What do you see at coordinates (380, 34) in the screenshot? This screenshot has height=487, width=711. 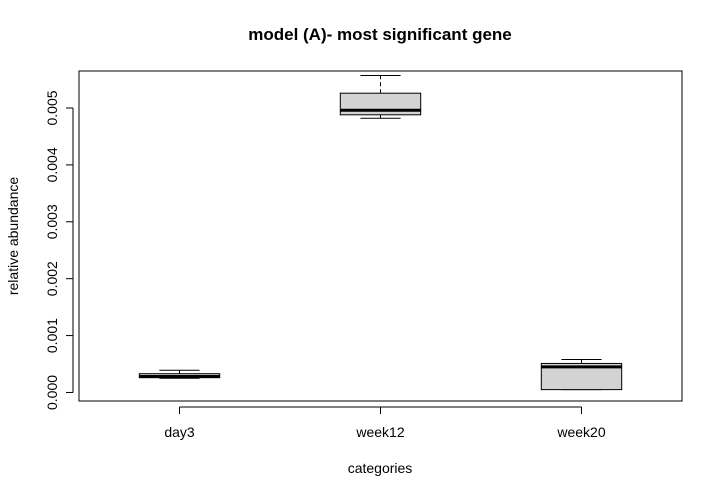 I see `chart-title: model (A)- most significant gene` at bounding box center [380, 34].